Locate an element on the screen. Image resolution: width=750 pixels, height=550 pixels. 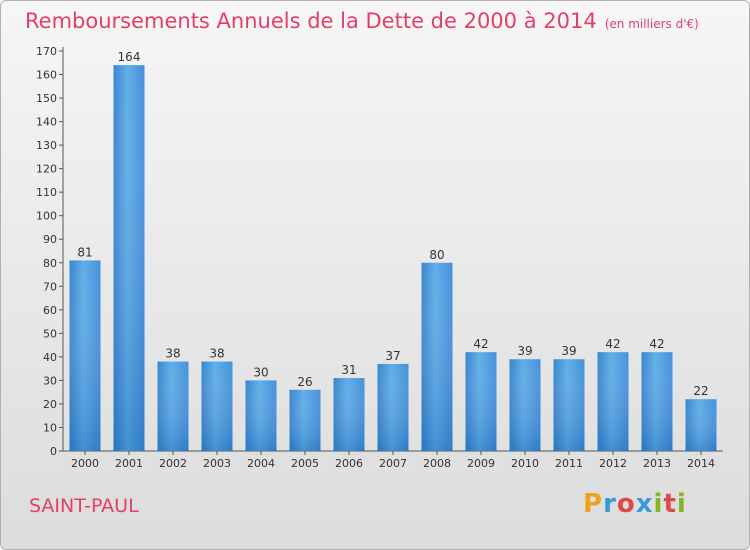
x-tick-label: 2006 is located at coordinates (349, 463).